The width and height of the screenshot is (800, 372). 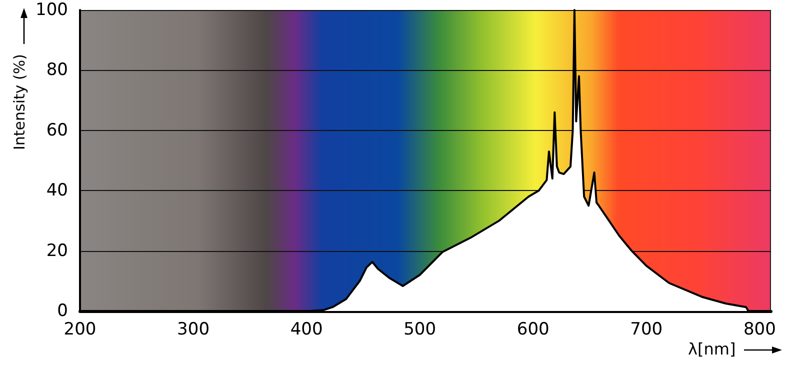 What do you see at coordinates (57, 250) in the screenshot?
I see `y-tick-label: 20` at bounding box center [57, 250].